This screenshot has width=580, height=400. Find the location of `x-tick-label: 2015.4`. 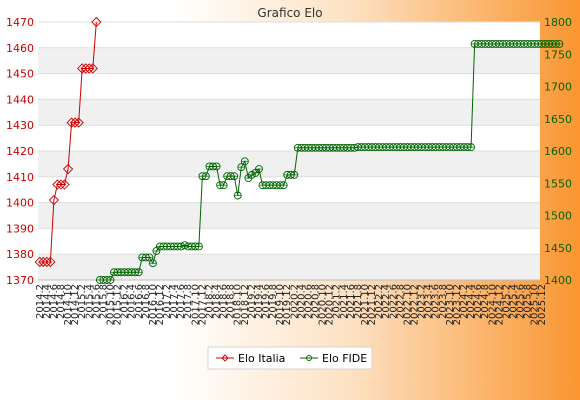

x-tick-label: 2015.4 is located at coordinates (89, 301).